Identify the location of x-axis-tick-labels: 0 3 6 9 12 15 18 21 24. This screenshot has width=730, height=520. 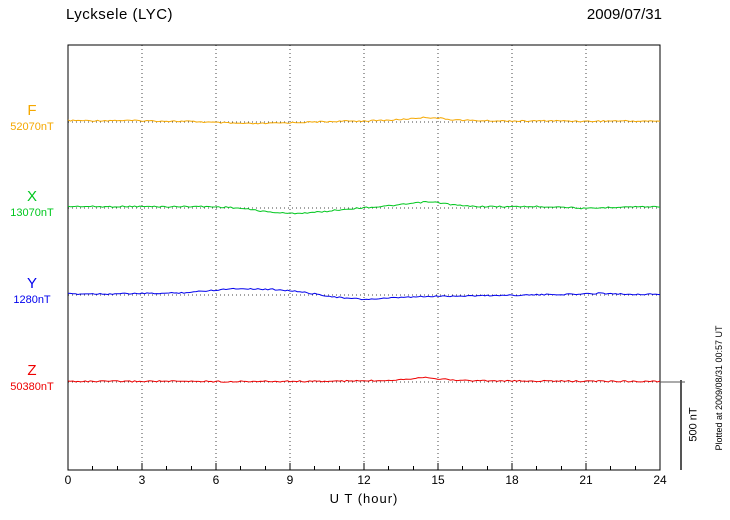
(365, 481).